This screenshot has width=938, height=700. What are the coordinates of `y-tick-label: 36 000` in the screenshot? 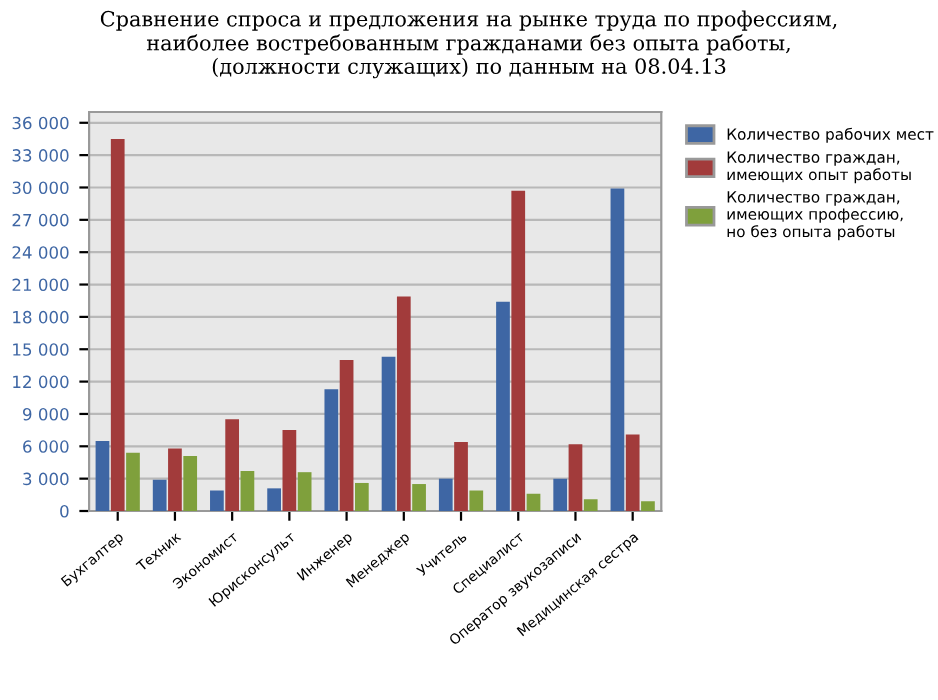 It's located at (40, 123).